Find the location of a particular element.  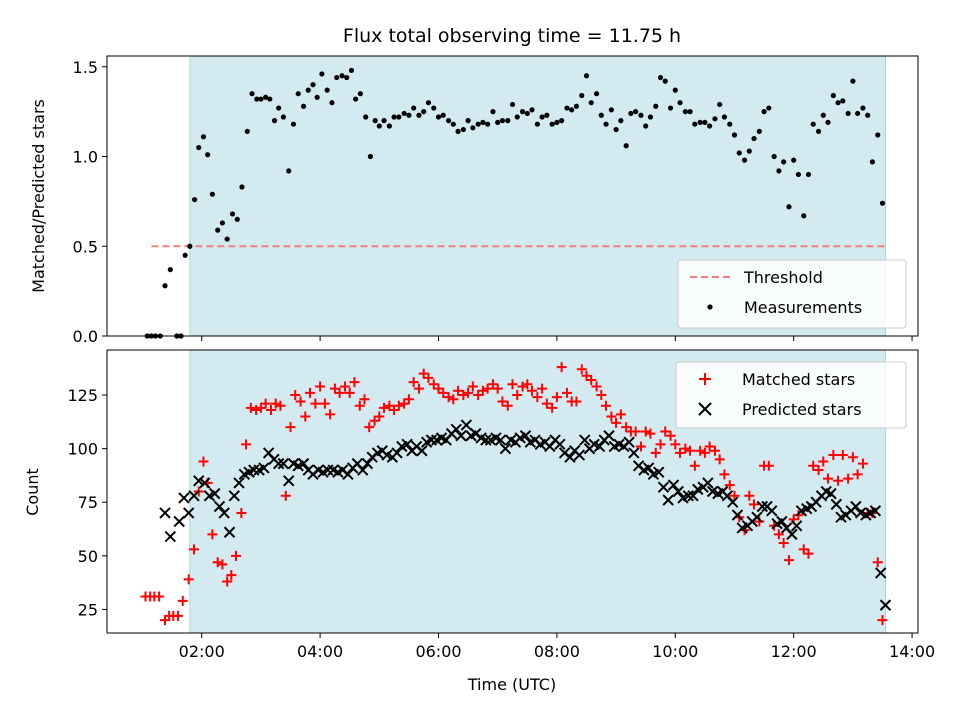

top-y-axis-label: Matched/Predicted stars is located at coordinates (38, 196).